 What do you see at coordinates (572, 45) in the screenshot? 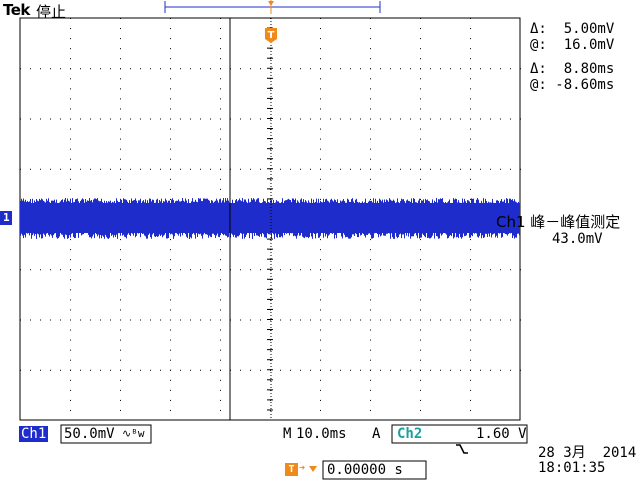
I see `voltage-cursor-position: @: 16.0mV` at bounding box center [572, 45].